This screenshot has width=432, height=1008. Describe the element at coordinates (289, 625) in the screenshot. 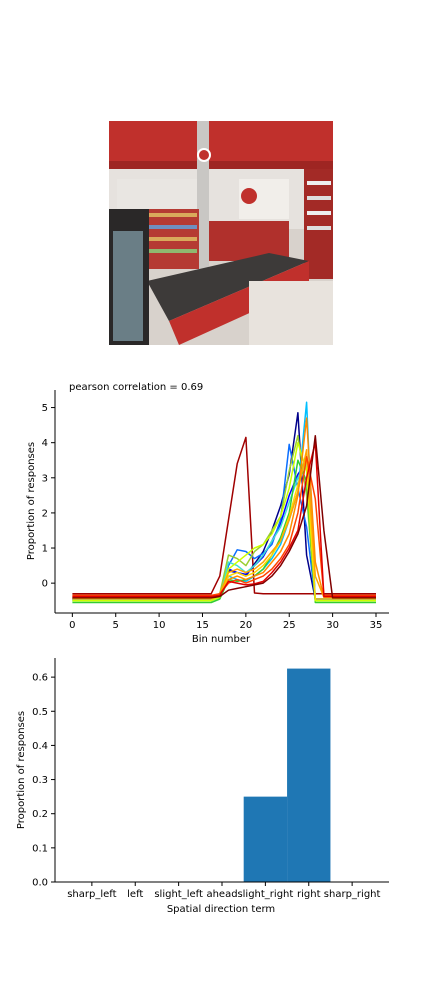

I see `x-tick-label: 25` at that location.